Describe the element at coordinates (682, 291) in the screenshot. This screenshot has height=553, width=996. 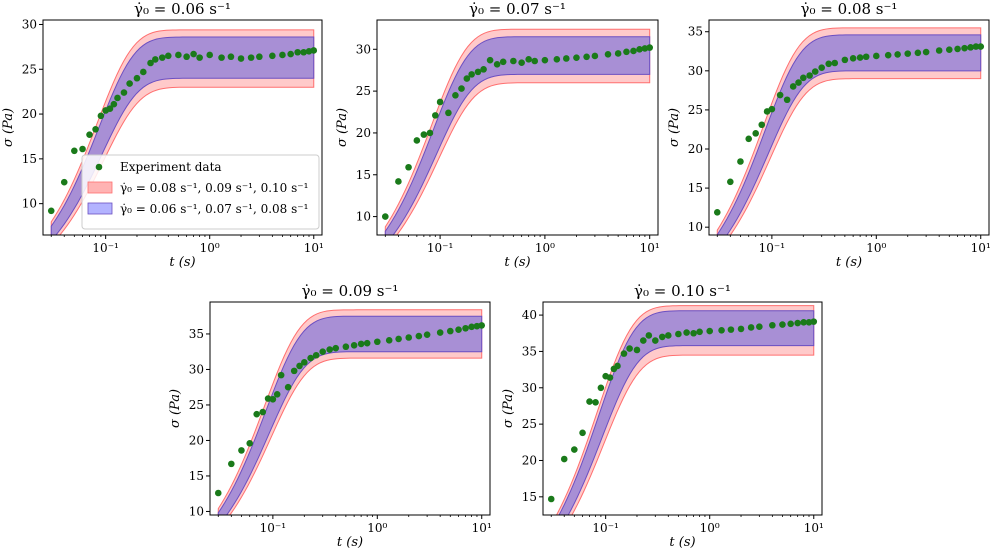
I see `chart-title: γ̇₀ = 0.10 s⁻¹` at that location.